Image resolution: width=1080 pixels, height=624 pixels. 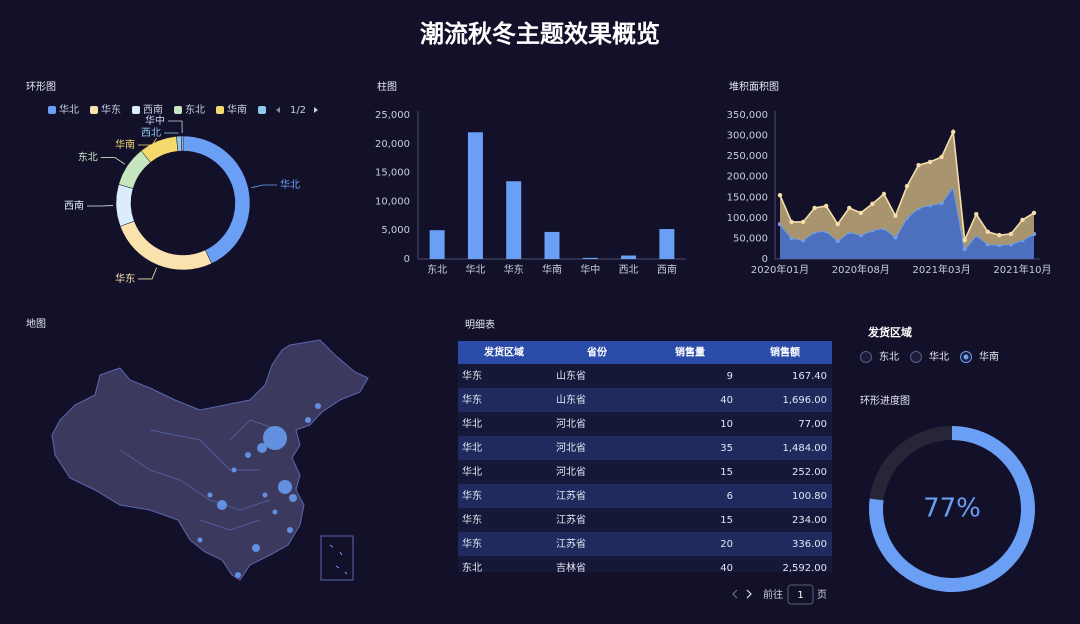 What do you see at coordinates (41, 87) in the screenshot?
I see `panel-title: 环形图` at bounding box center [41, 87].